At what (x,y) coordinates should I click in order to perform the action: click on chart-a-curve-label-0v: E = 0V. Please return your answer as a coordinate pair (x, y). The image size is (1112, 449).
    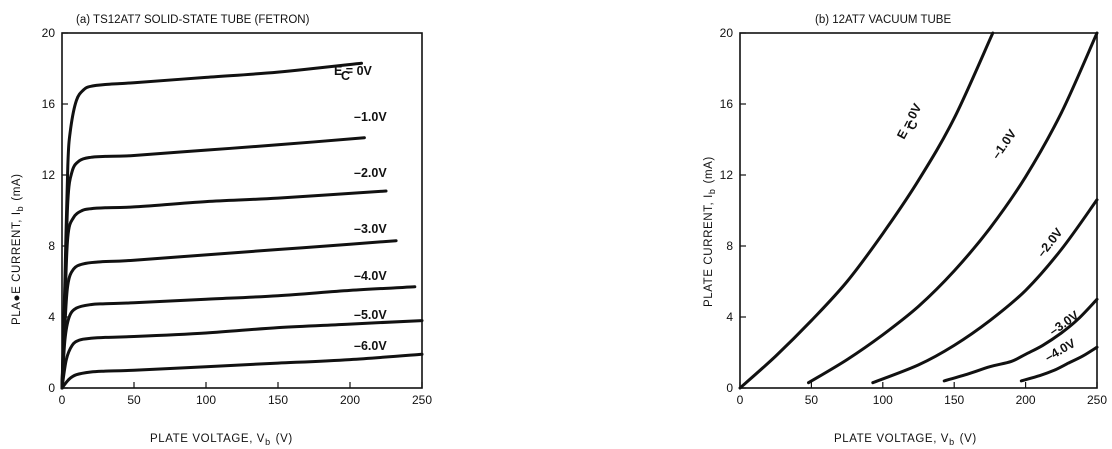
    Looking at the image, I should click on (353, 71).